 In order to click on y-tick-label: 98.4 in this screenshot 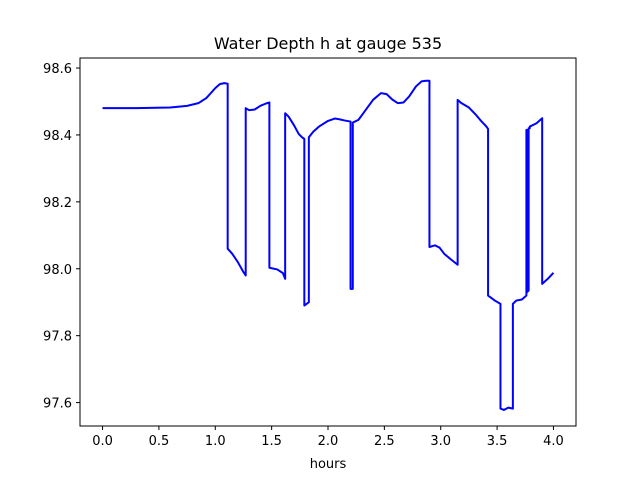, I will do `click(57, 136)`.